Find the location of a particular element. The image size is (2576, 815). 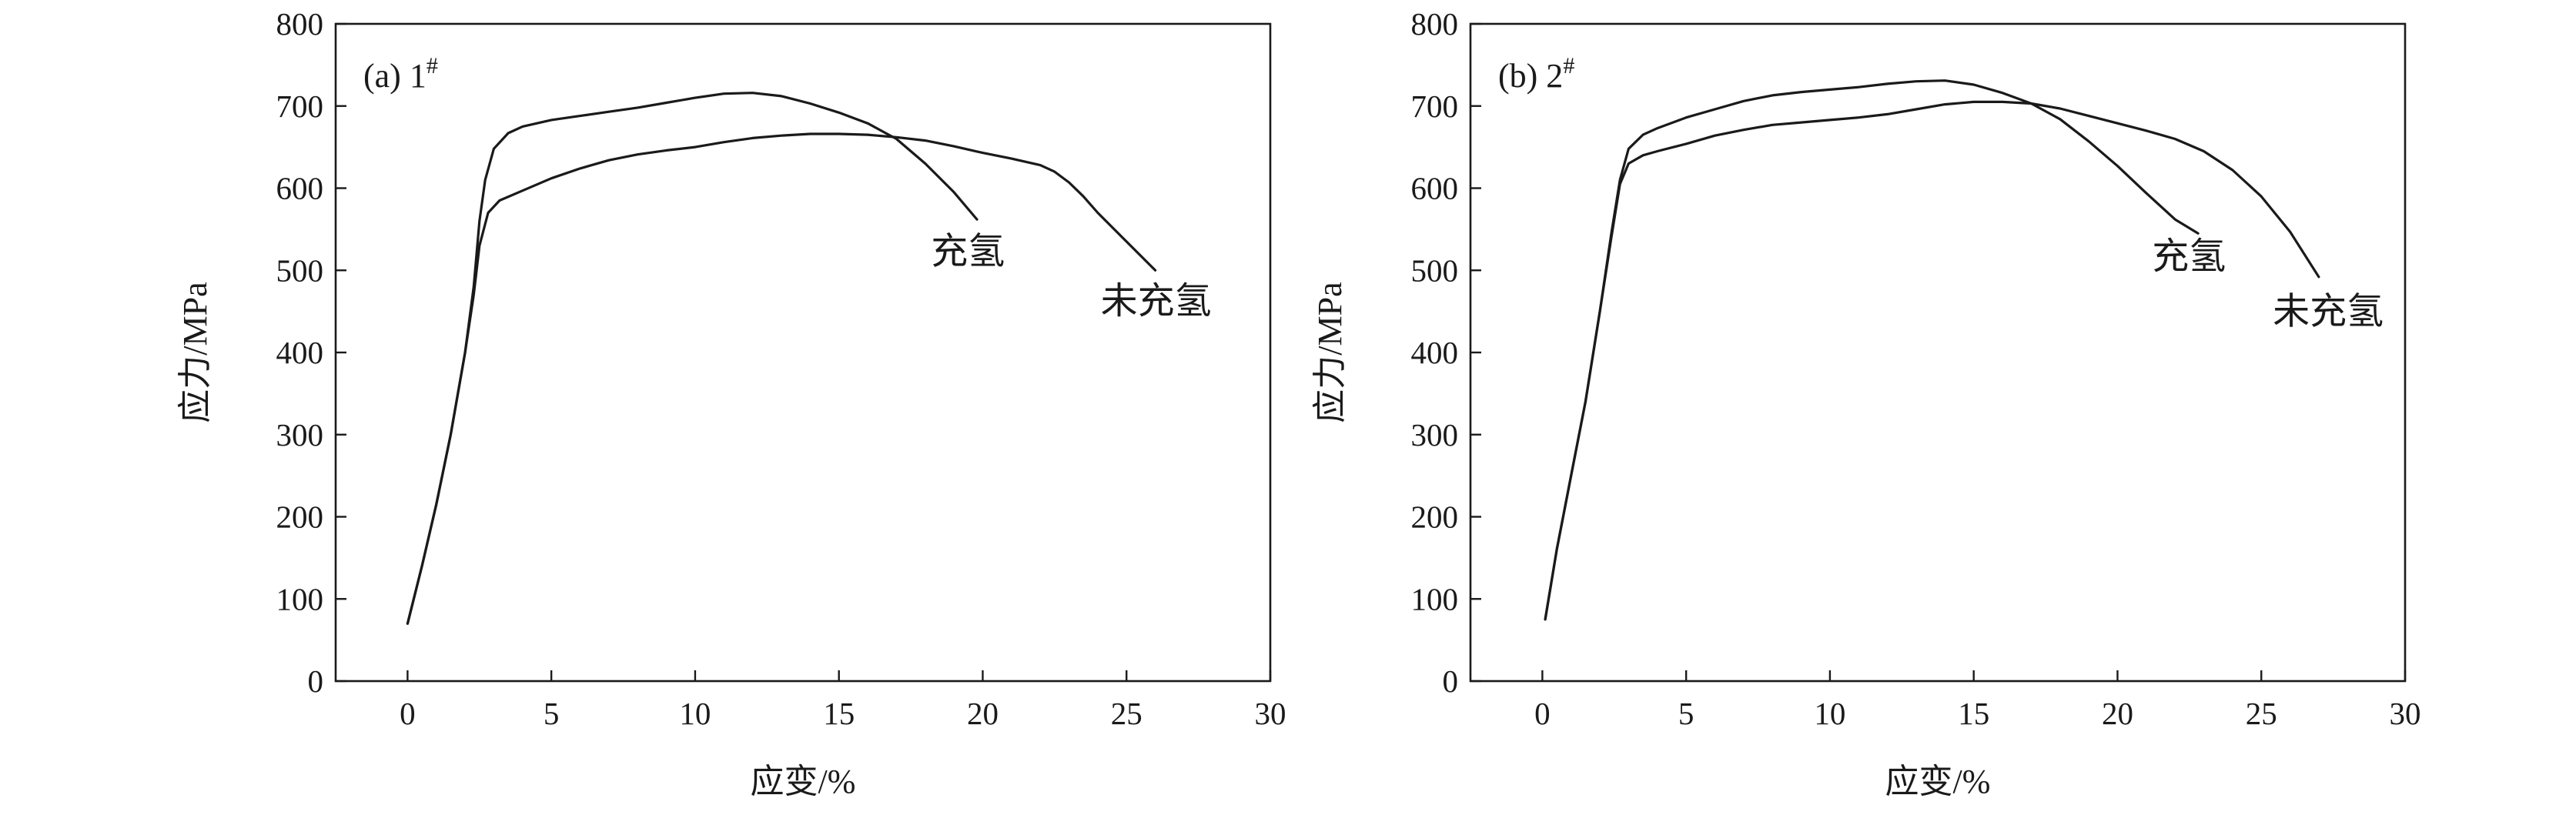

panel-label-text: (b) 2 is located at coordinates (1531, 76).